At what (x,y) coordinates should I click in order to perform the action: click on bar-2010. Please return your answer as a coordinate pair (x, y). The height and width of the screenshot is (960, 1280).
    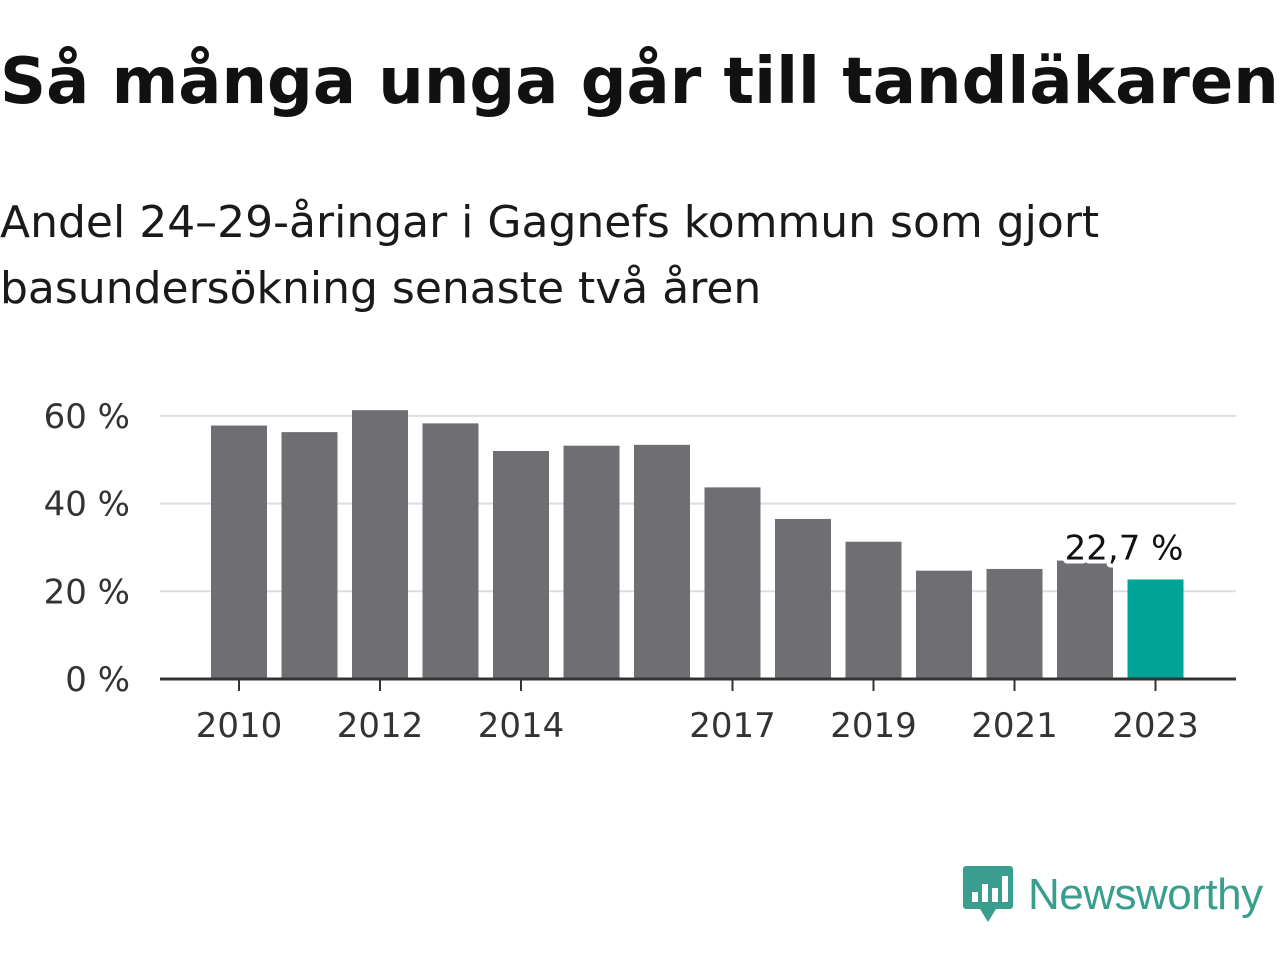
    Looking at the image, I should click on (239, 552).